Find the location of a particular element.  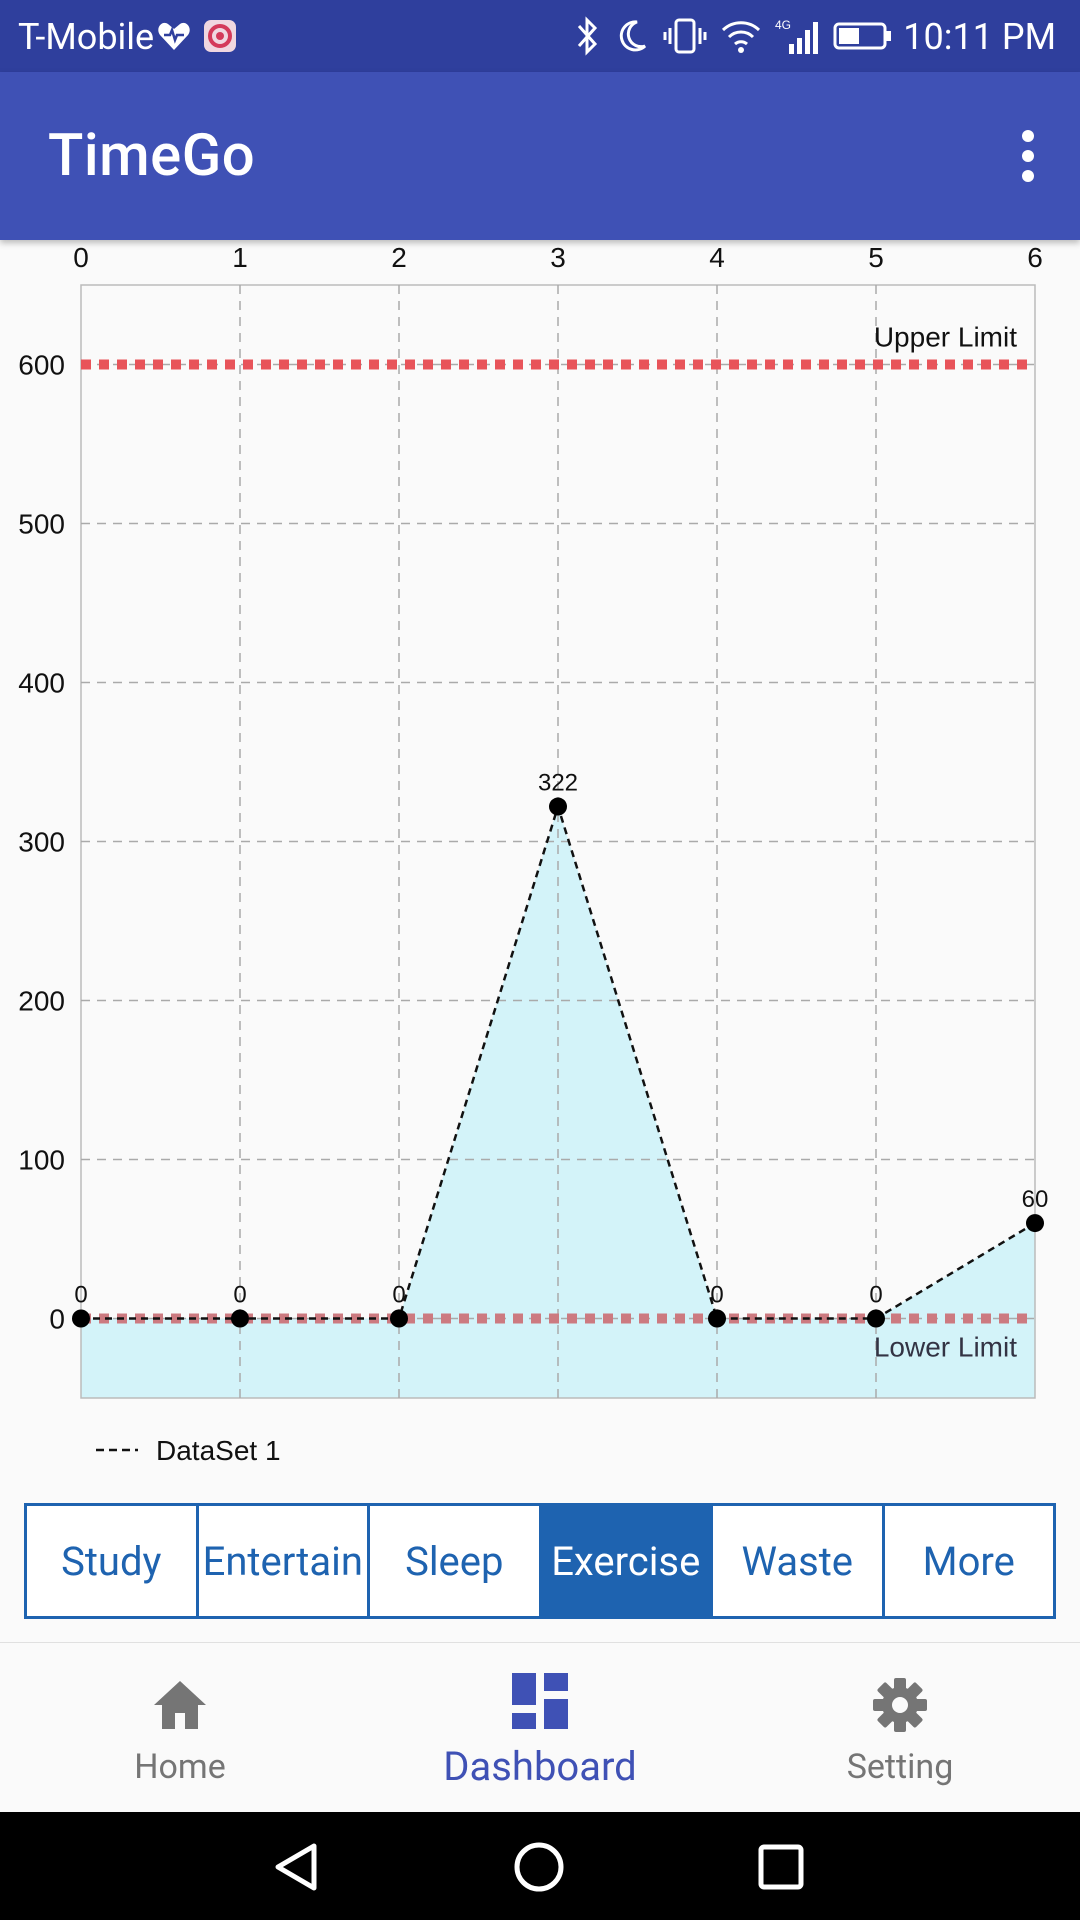

bottom-navigation: Home Dashboard Setting is located at coordinates (540, 1727).